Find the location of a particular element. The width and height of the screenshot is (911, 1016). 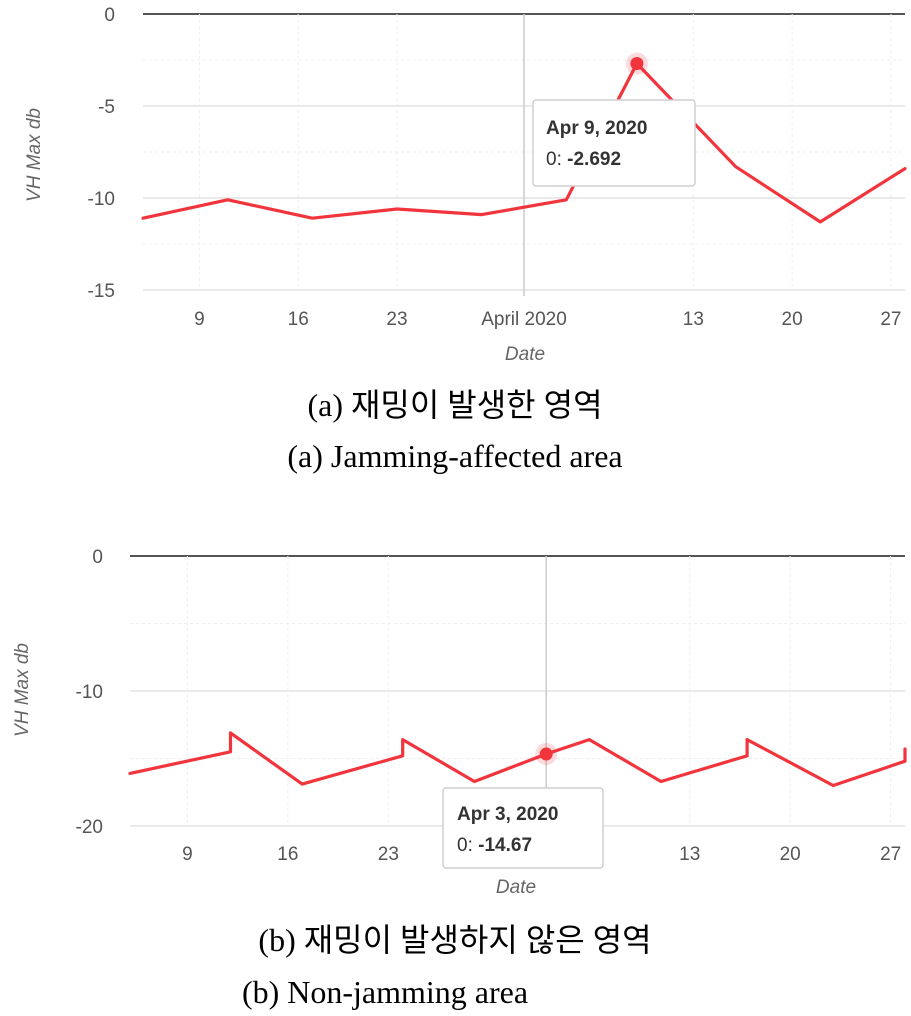

tooltip-a-series-label: 0: is located at coordinates (554, 159).